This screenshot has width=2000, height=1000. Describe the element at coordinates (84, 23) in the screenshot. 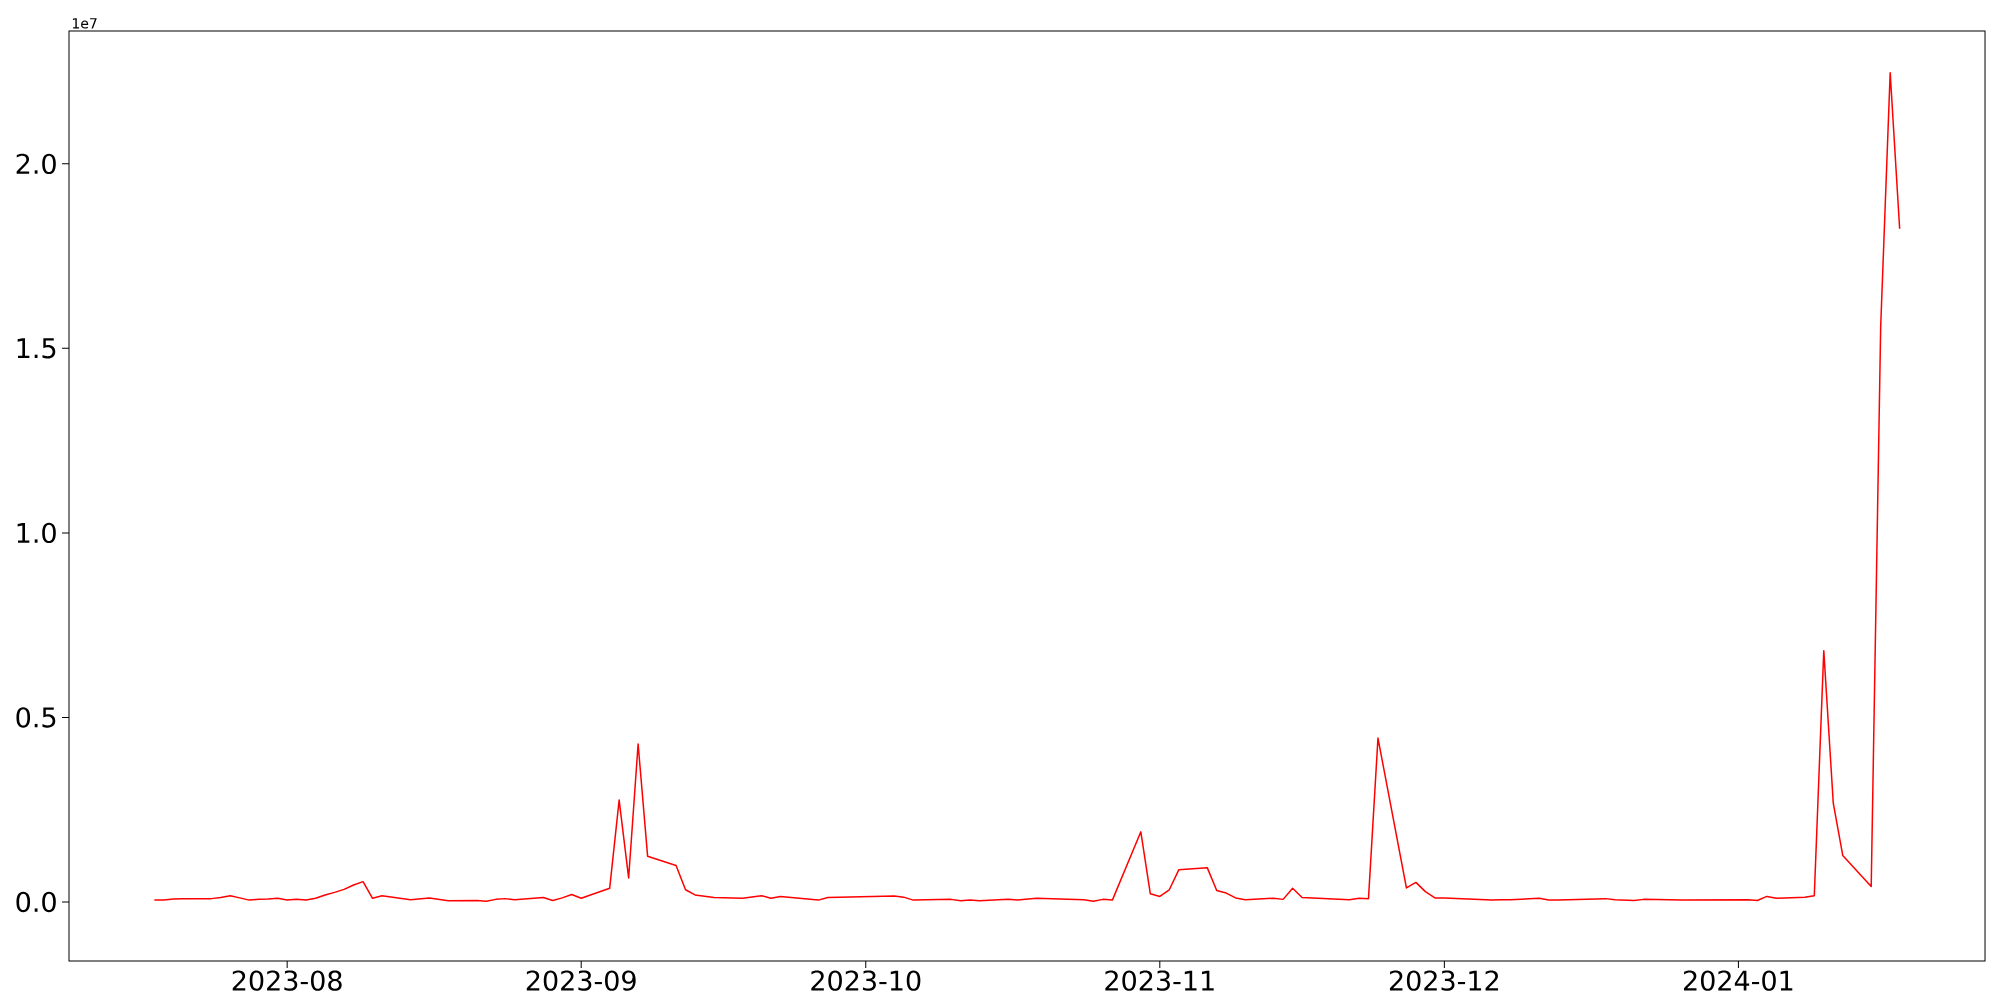

I see `text: 1e7` at that location.